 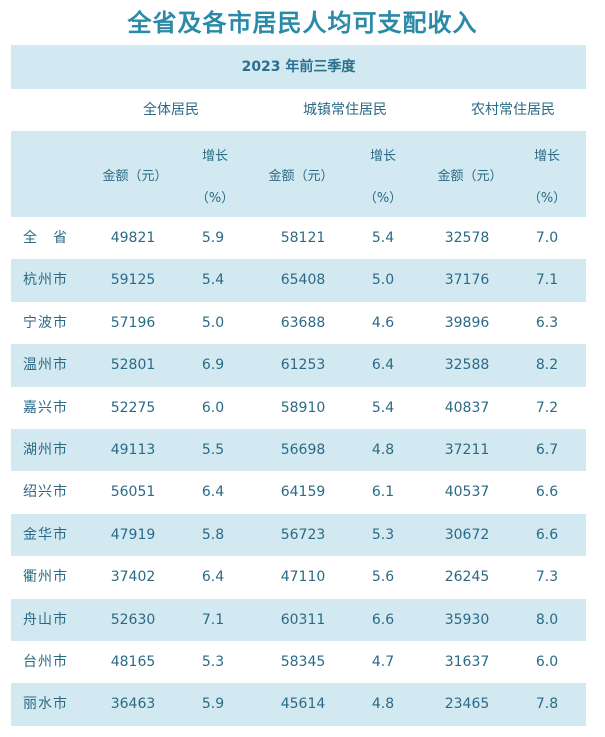 I want to click on table-row: 丽水市 36463 5.9 45614 4.8 23465 7.8, so click(x=298, y=704).